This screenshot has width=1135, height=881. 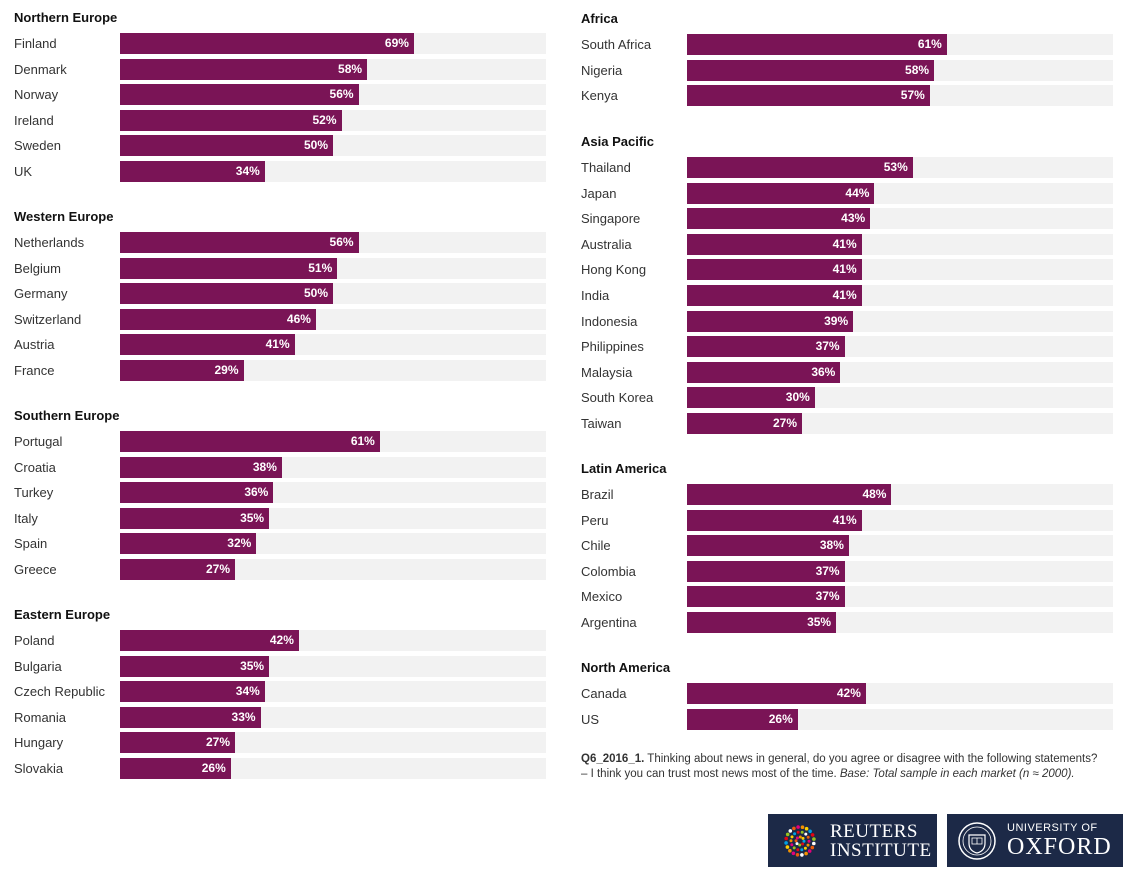 What do you see at coordinates (1059, 847) in the screenshot?
I see `oxford-logo-line2: OXFORD` at bounding box center [1059, 847].